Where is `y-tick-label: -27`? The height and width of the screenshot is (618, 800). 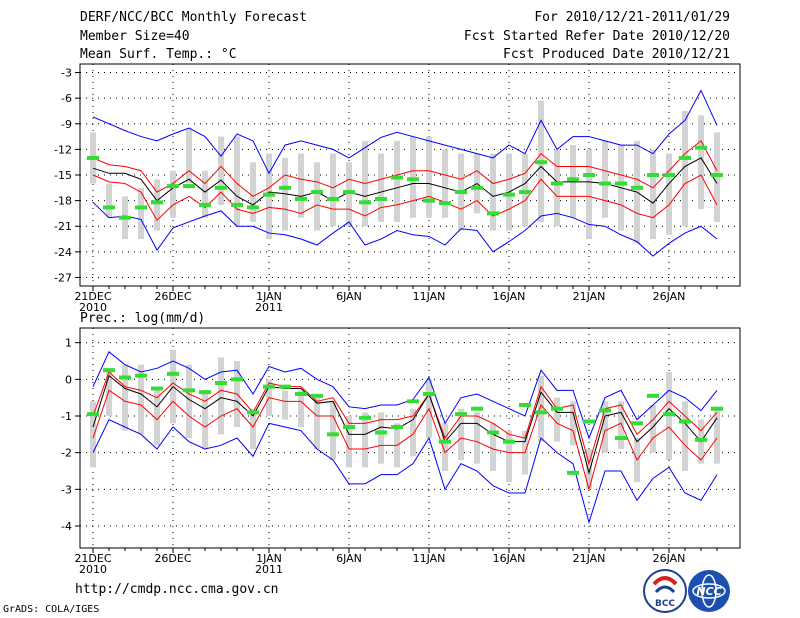 y-tick-label: -27 is located at coordinates (63, 277).